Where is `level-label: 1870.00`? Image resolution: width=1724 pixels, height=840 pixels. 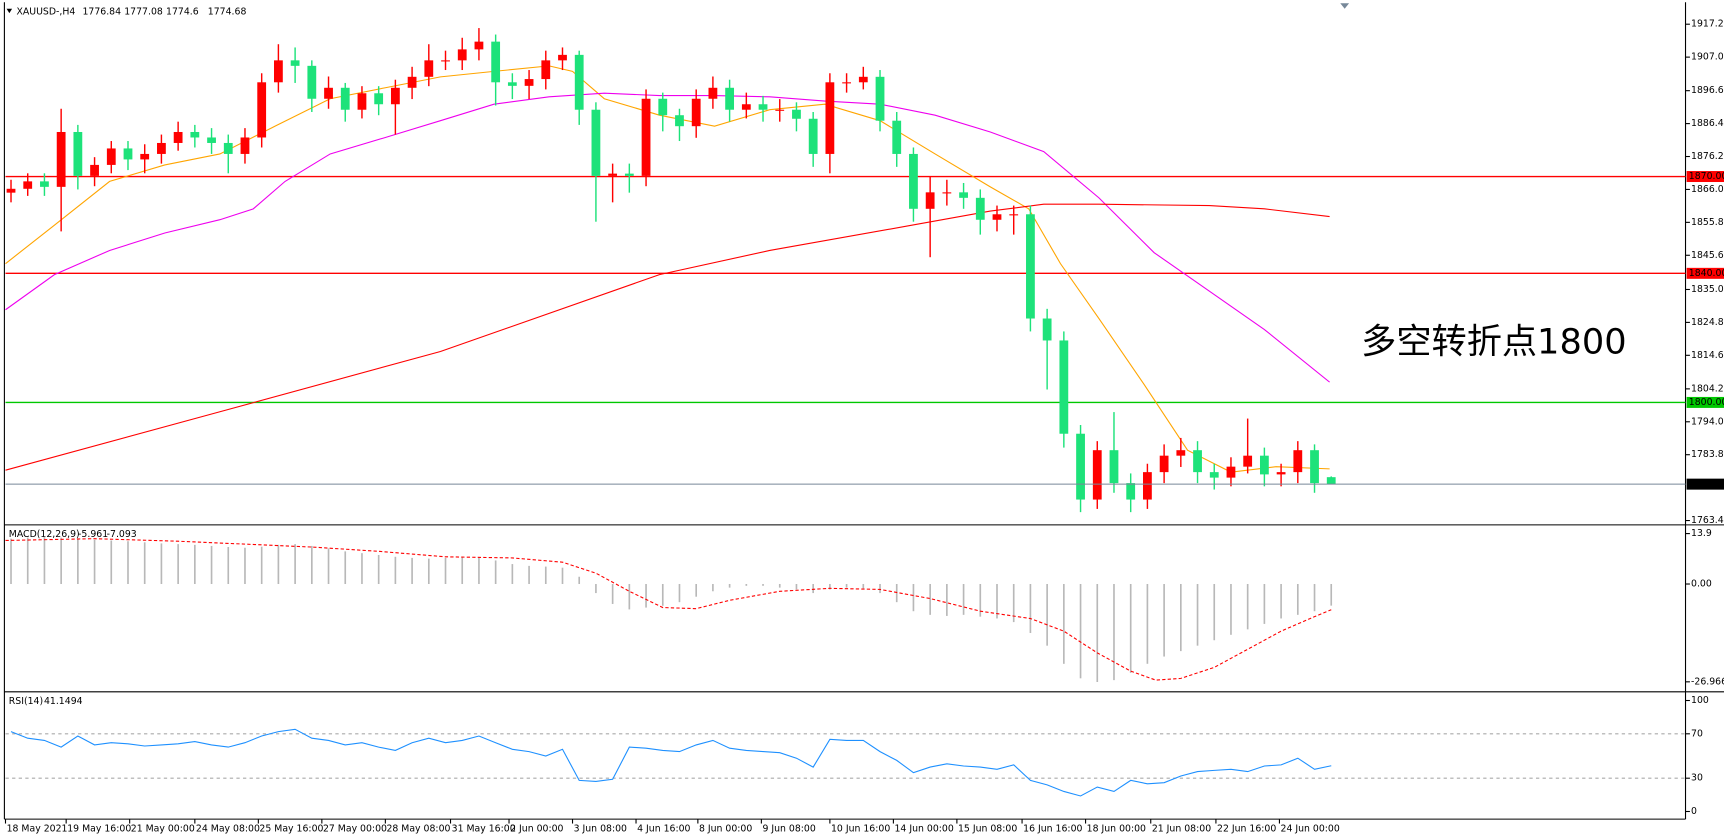
level-label: 1870.00 is located at coordinates (1706, 176).